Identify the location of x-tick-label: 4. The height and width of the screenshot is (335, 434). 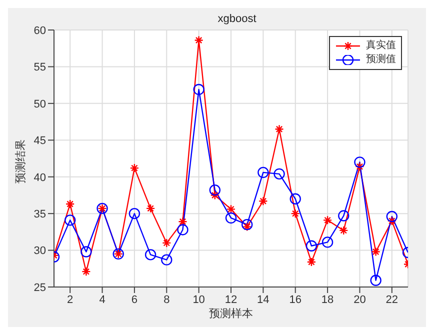
(102, 300).